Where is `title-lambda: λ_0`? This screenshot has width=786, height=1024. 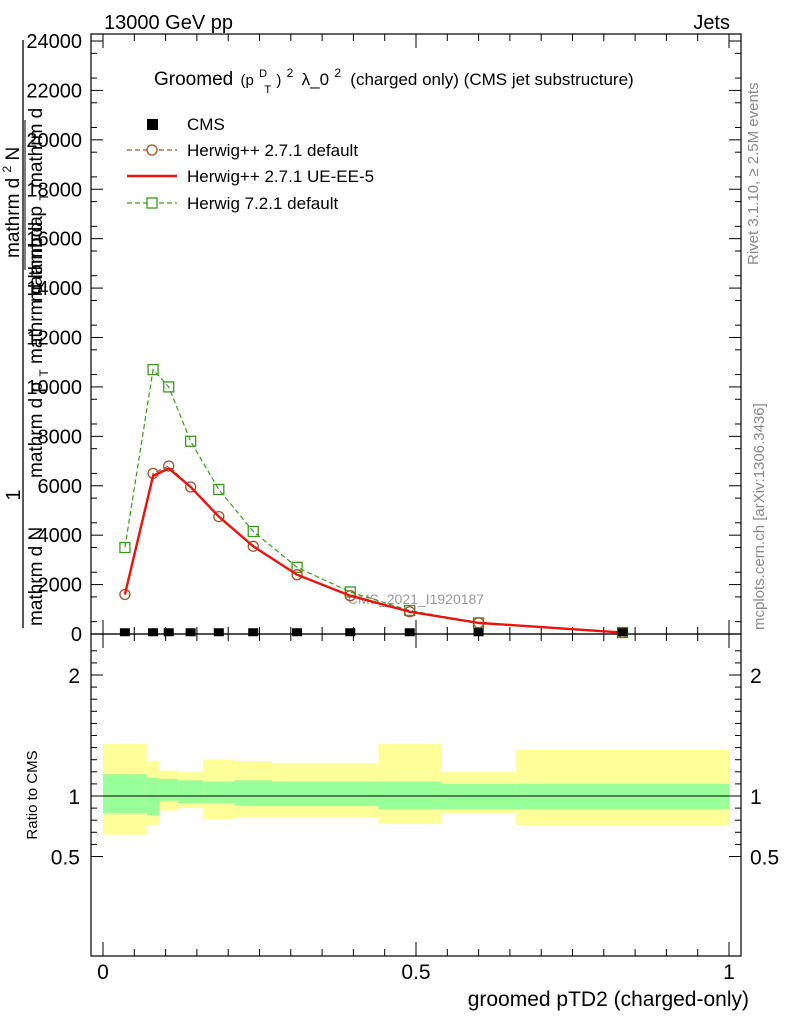
title-lambda: λ_0 is located at coordinates (315, 79).